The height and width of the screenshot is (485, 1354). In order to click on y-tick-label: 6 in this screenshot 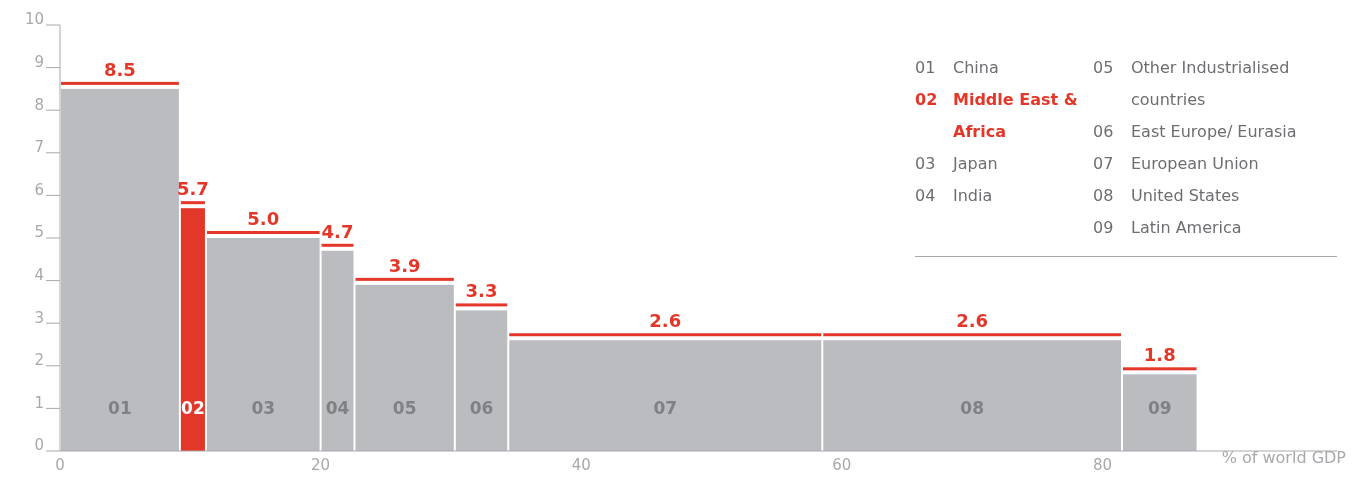, I will do `click(39, 189)`.